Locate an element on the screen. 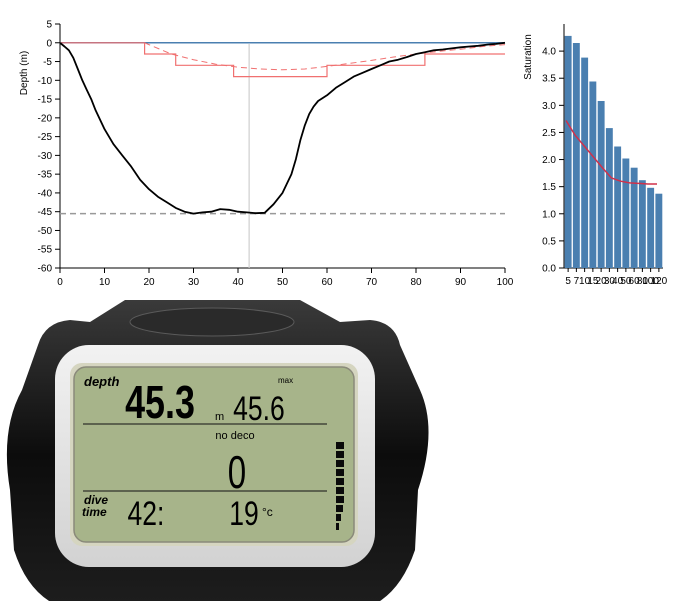  depth-y-tick-label: -60 is located at coordinates (45, 269).